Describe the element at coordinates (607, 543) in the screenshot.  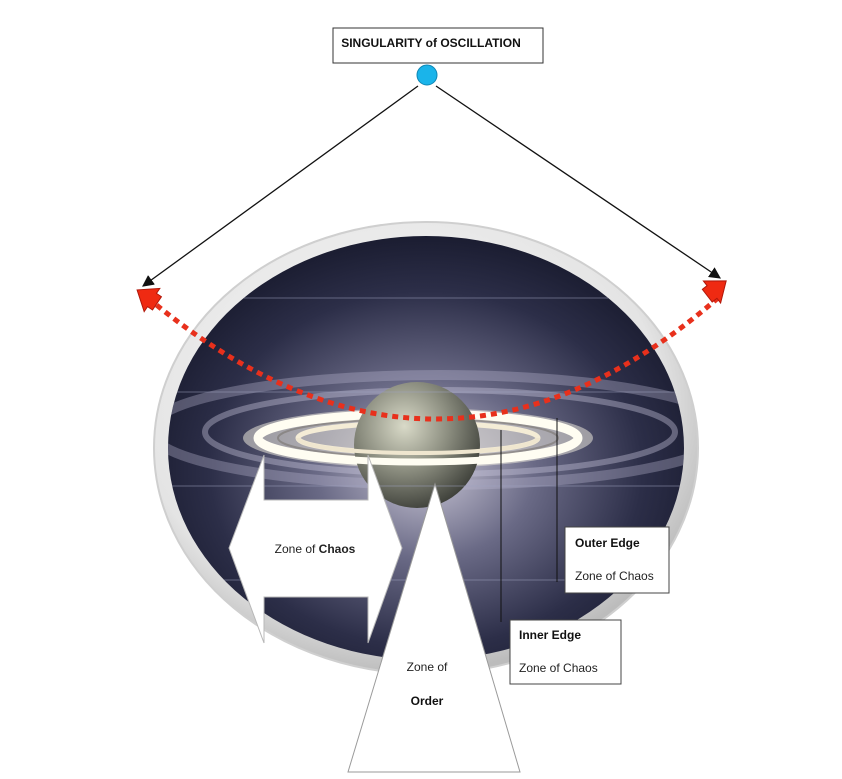
I see `outer-edge-title: Outer Edge` at that location.